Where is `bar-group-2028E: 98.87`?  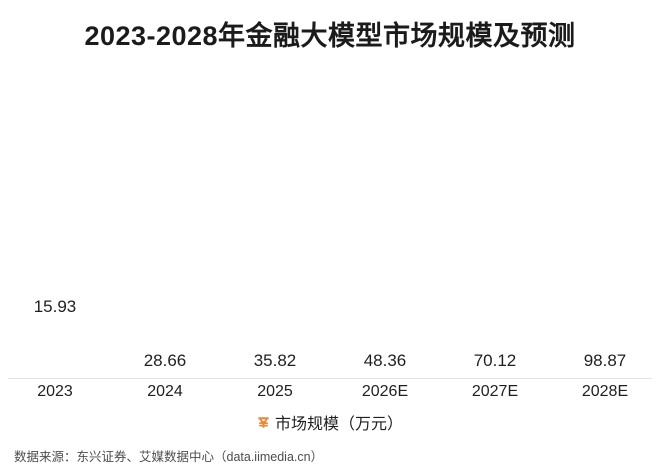 bar-group-2028E: 98.87 is located at coordinates (605, 219).